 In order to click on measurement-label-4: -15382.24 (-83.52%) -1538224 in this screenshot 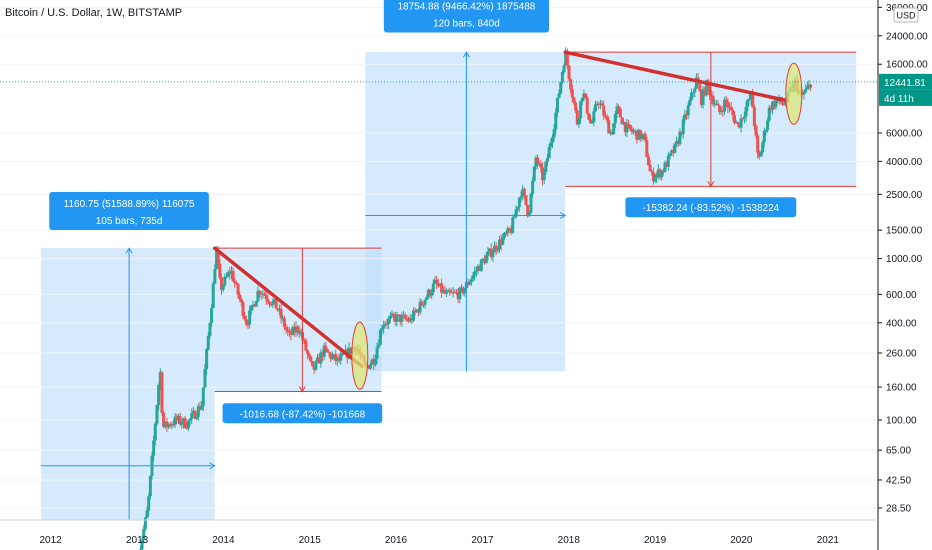, I will do `click(711, 207)`.